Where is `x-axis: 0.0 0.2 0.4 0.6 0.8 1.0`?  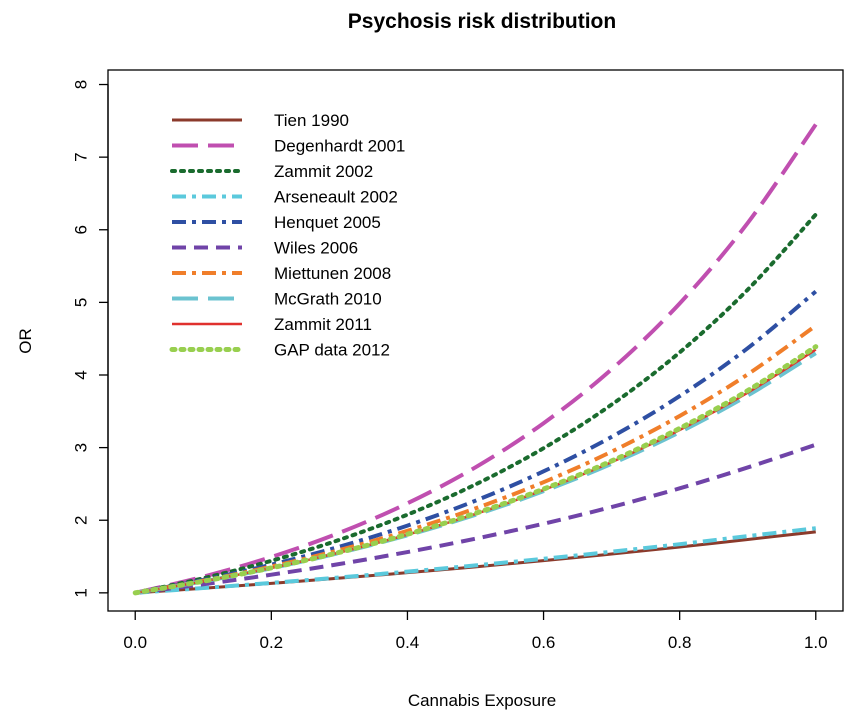
x-axis: 0.0 0.2 0.4 0.6 0.8 1.0 is located at coordinates (475, 631).